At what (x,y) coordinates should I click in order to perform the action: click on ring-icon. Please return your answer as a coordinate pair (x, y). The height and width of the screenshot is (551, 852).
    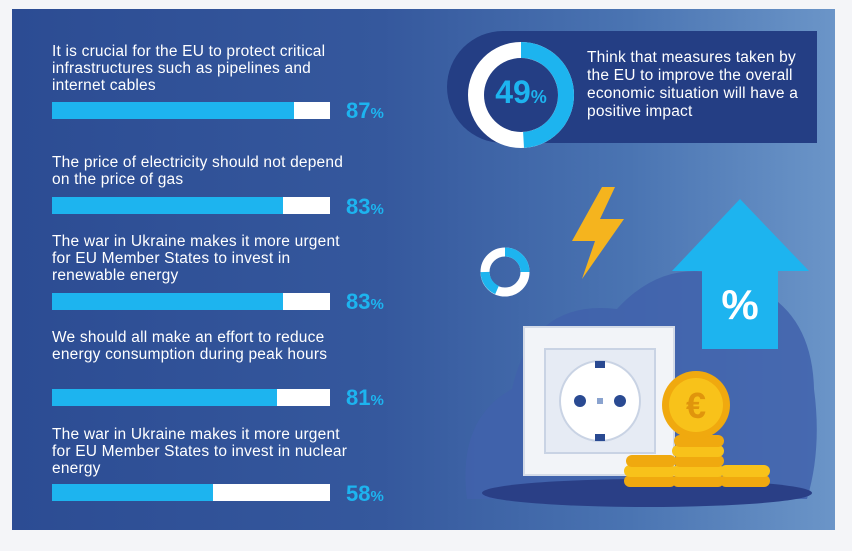
    Looking at the image, I should click on (505, 272).